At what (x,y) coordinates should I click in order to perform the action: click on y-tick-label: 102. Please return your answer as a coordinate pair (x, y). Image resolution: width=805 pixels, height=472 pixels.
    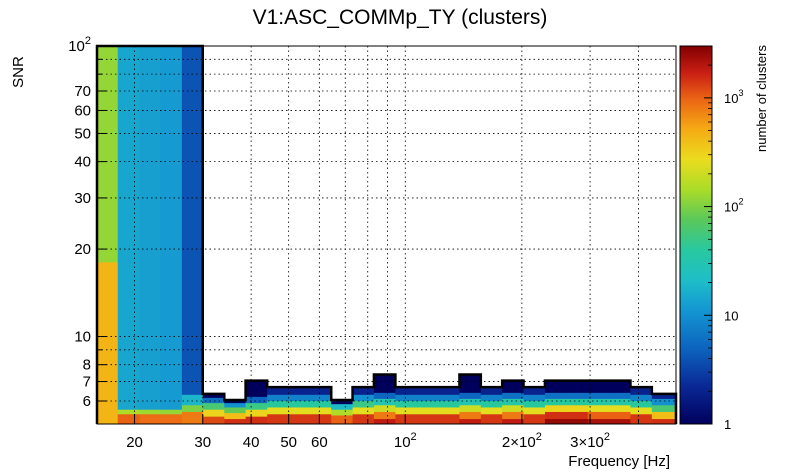
    Looking at the image, I should click on (79, 45).